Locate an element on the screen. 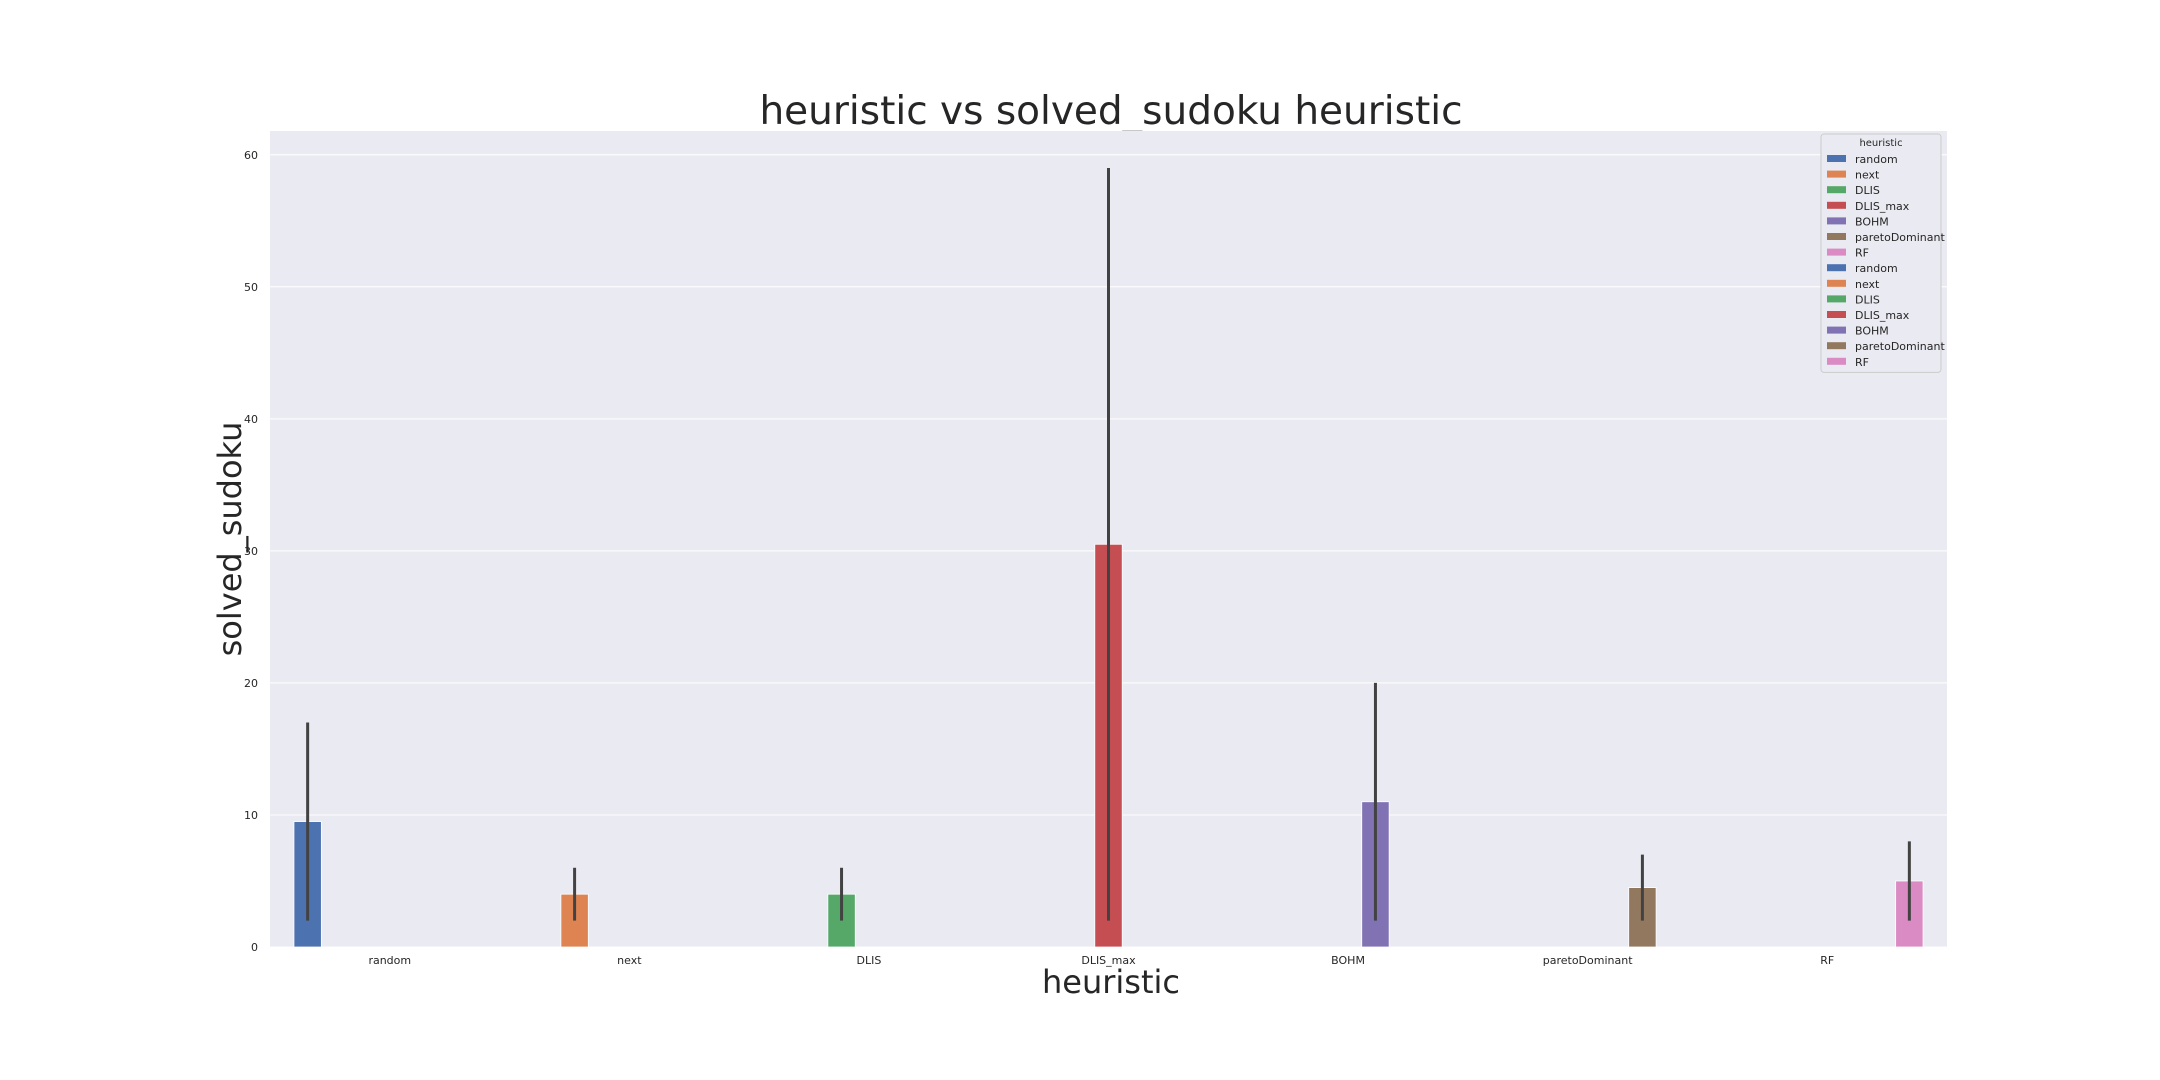 This screenshot has height=1080, width=2160. x-tick-label: DLIS_max is located at coordinates (1108, 960).